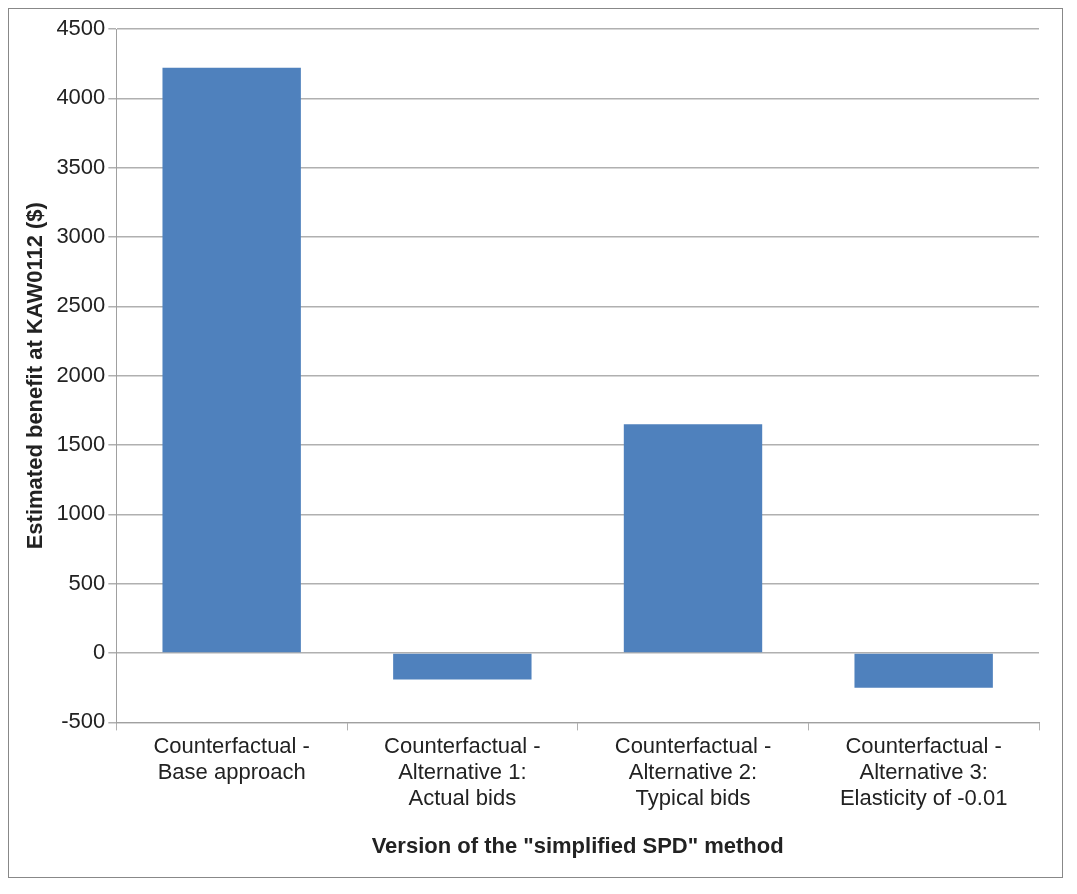 The image size is (1077, 894). I want to click on x-tick-label: Counterfactual - Alternative 2: Typical bids, so click(693, 771).